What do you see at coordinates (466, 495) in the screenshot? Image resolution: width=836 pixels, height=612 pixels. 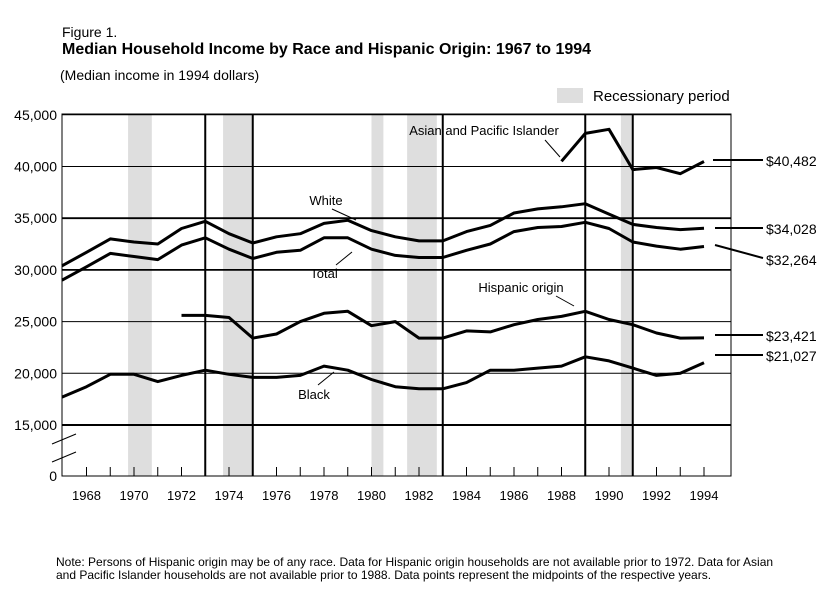 I see `x-tick-label: 1984` at bounding box center [466, 495].